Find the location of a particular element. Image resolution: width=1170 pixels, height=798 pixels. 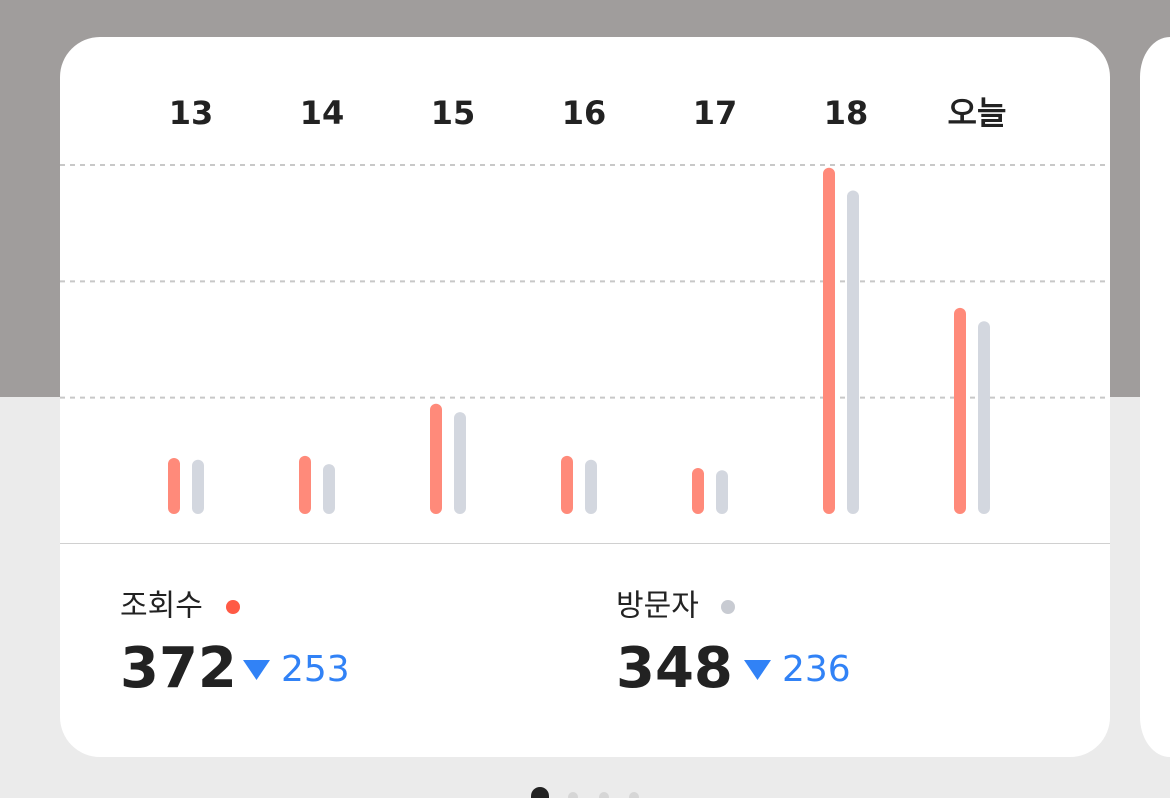

x-tick-label: 13 is located at coordinates (191, 113).